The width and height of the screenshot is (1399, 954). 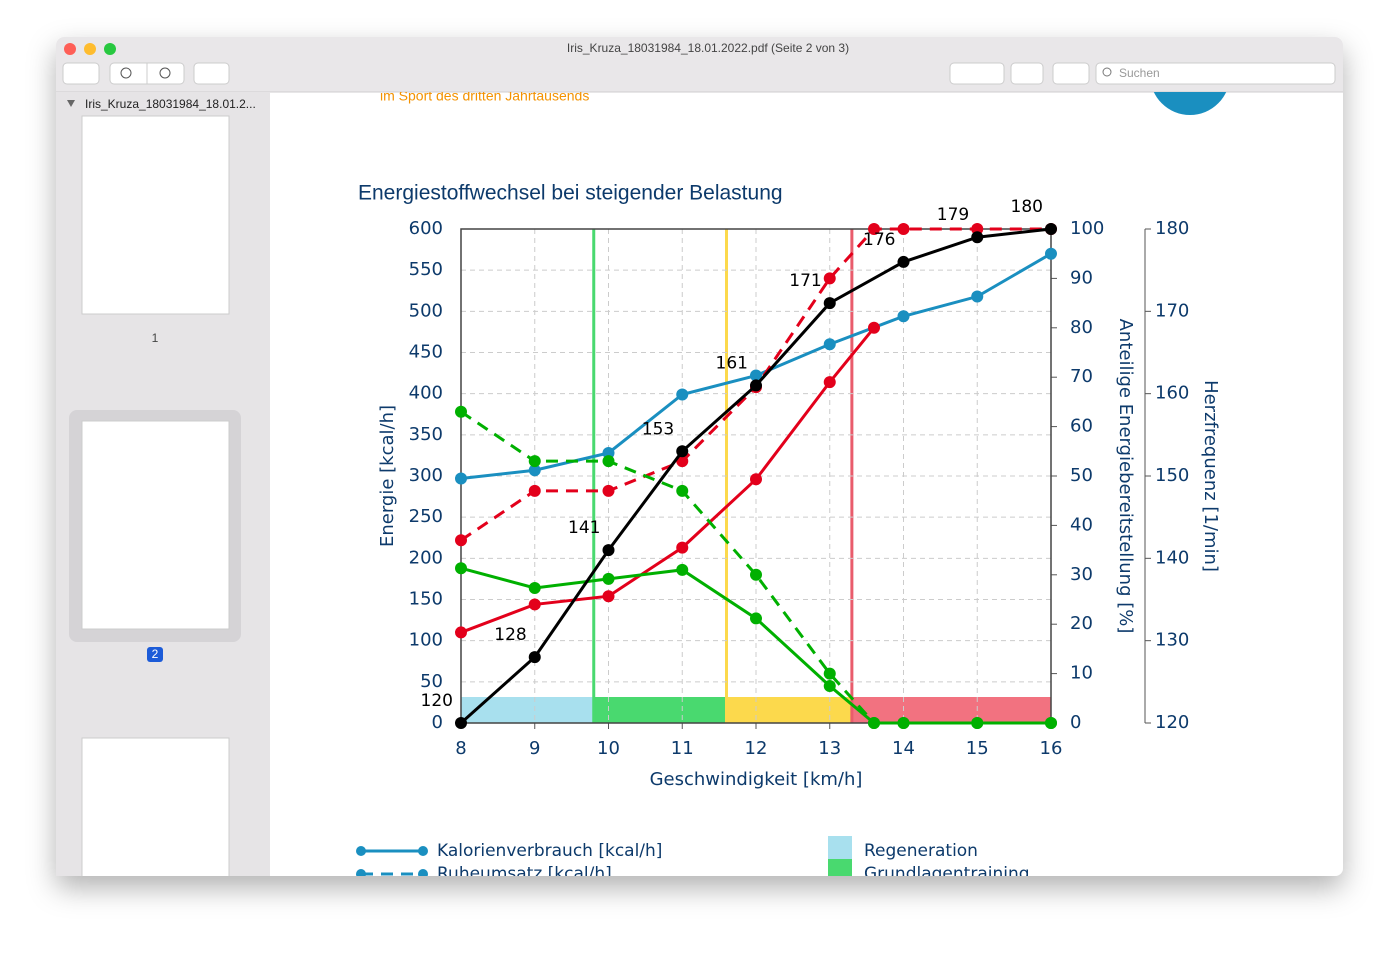 I want to click on annotate-button, so click(x=1071, y=73).